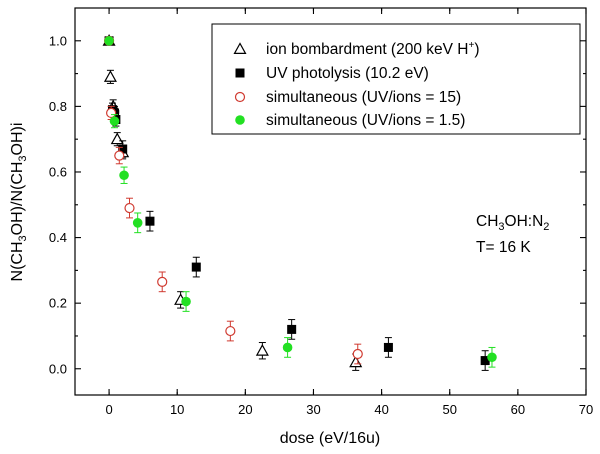  What do you see at coordinates (365, 120) in the screenshot?
I see `legend-label-sim1-5: simultaneous (UV/ions = 1.5)` at bounding box center [365, 120].